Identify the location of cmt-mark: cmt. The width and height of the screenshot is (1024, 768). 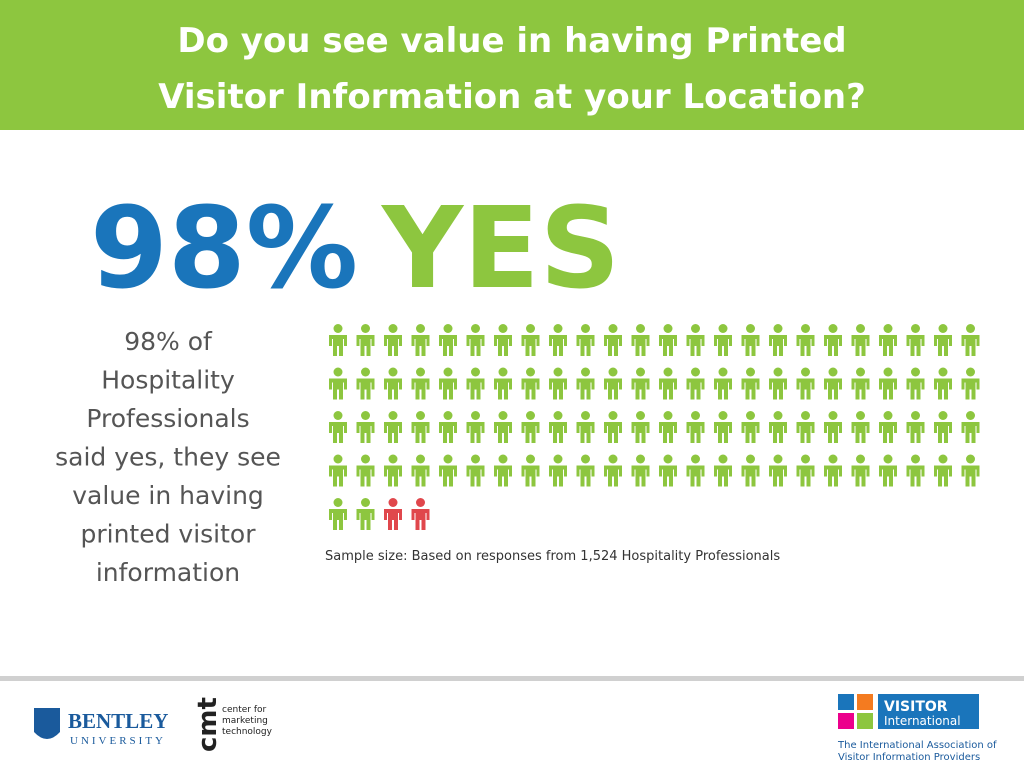
(208, 724).